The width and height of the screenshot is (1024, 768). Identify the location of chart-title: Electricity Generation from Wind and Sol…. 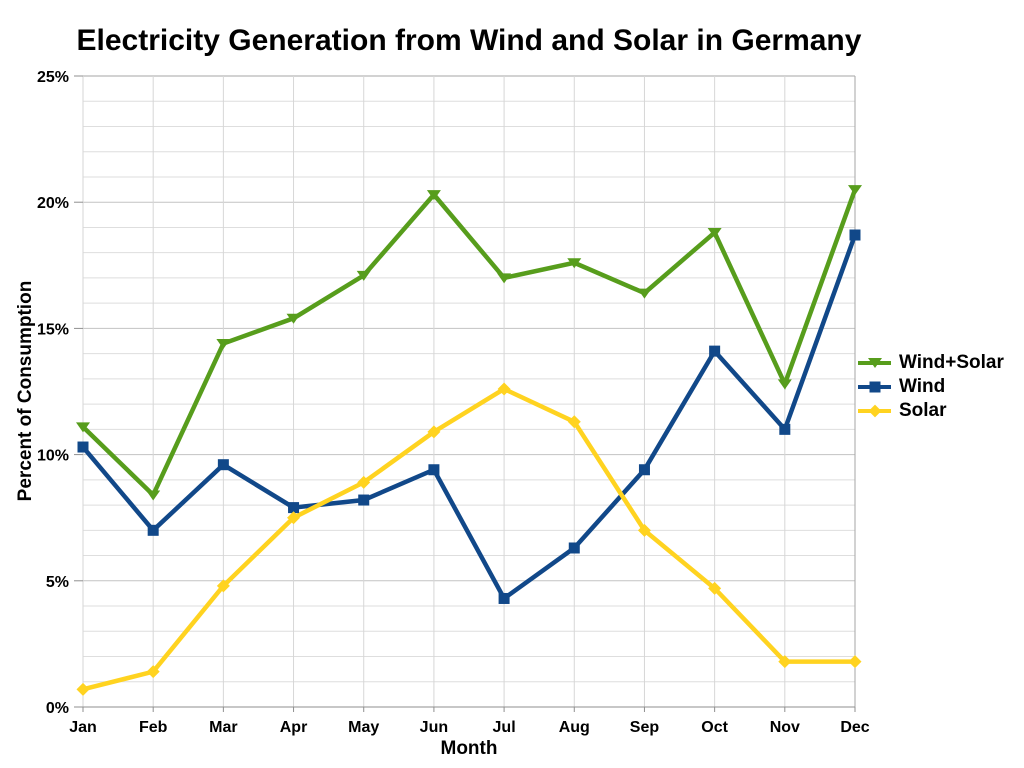
(469, 40).